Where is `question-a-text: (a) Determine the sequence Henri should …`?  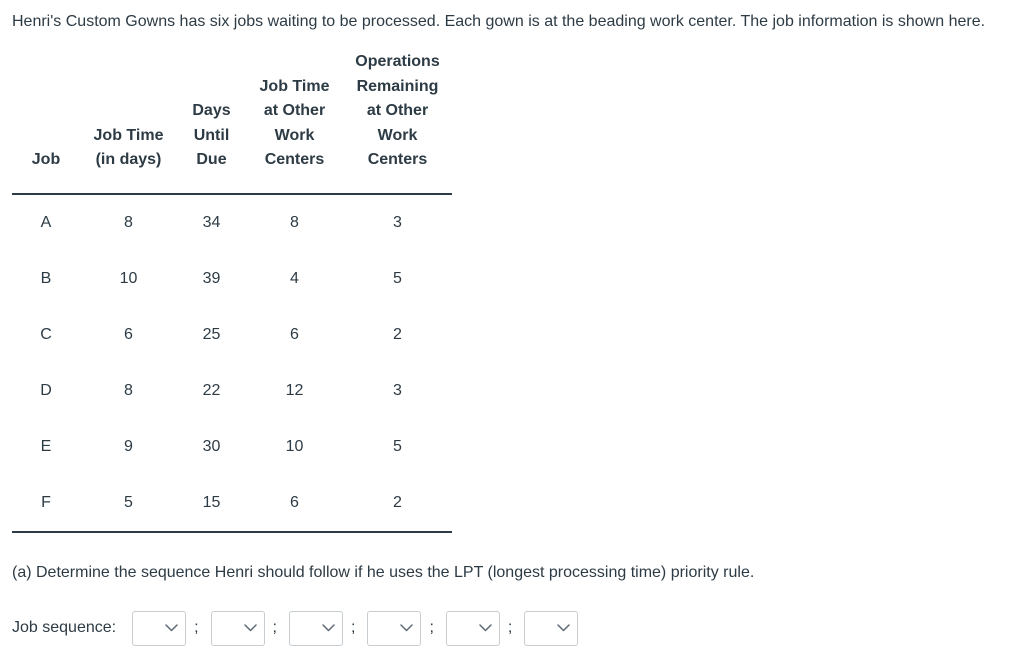
question-a-text: (a) Determine the sequence Henri should … is located at coordinates (383, 572).